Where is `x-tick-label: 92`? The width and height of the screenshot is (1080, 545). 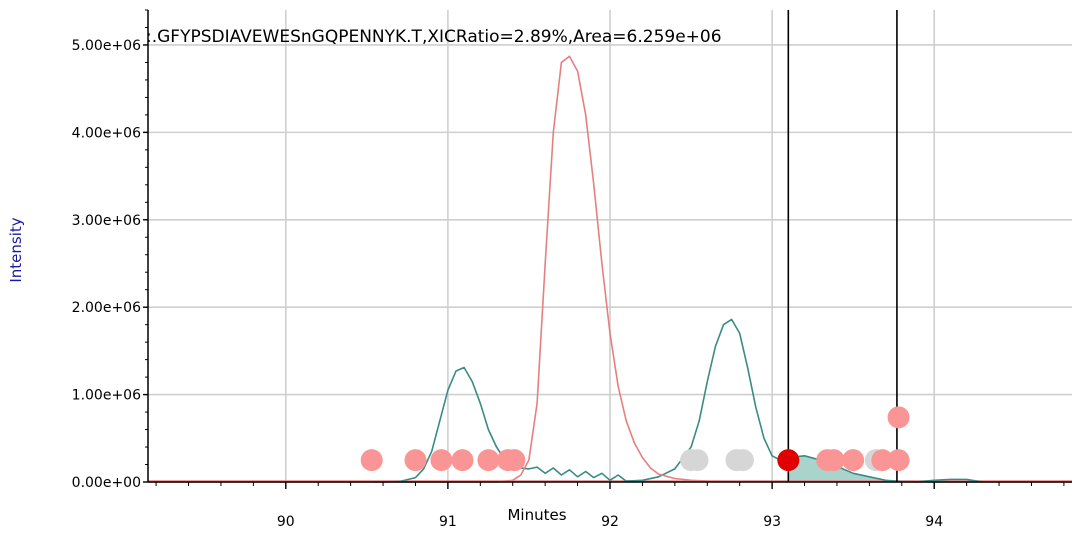 x-tick-label: 92 is located at coordinates (610, 522).